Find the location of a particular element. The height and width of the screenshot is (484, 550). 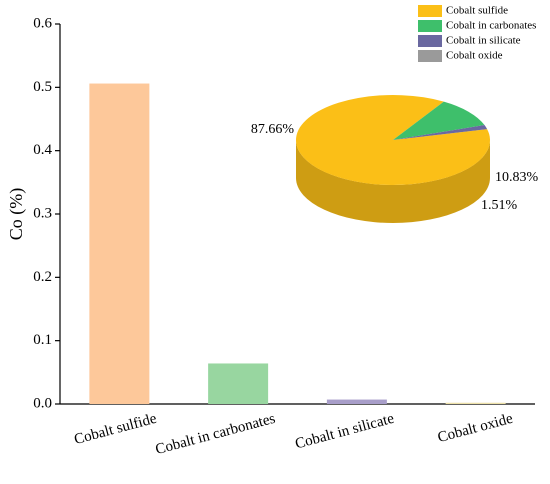

y-tick-label: 0.1 is located at coordinates (42, 340).